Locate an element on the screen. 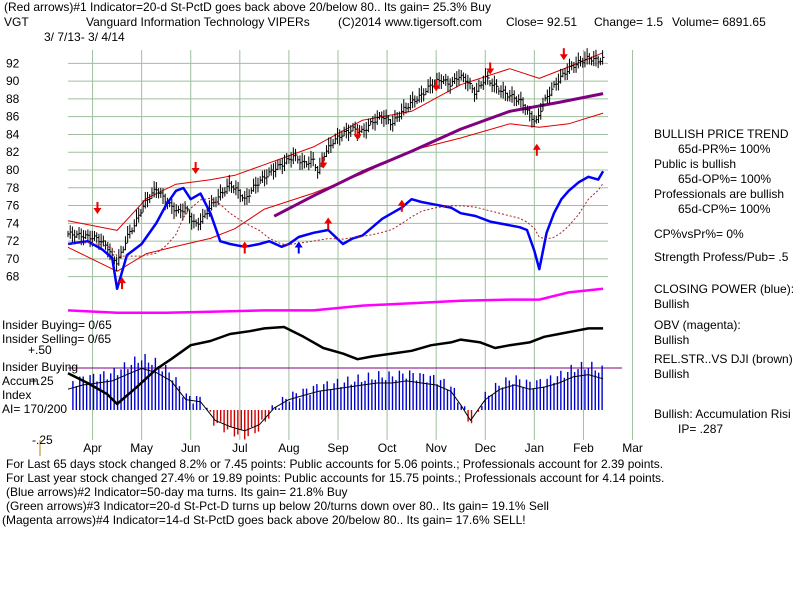 Image resolution: width=800 pixels, height=600 pixels. ai-label: AI= 170/200 is located at coordinates (35, 409).